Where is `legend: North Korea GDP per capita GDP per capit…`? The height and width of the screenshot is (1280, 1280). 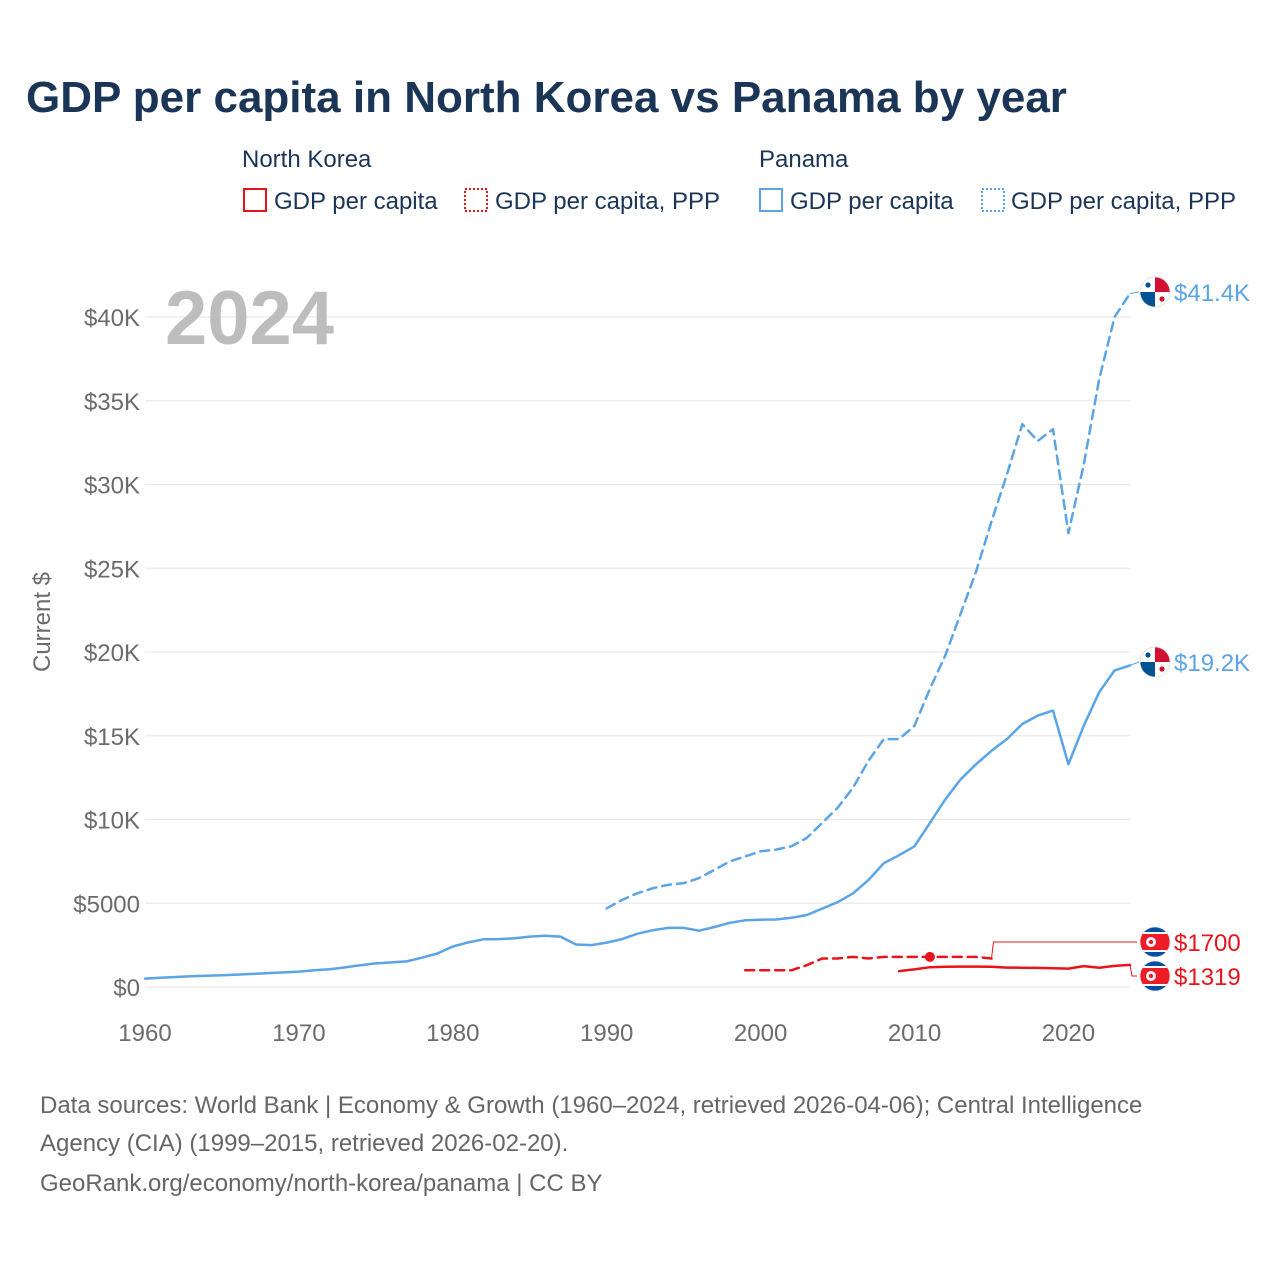 legend: North Korea GDP per capita GDP per capit… is located at coordinates (739, 180).